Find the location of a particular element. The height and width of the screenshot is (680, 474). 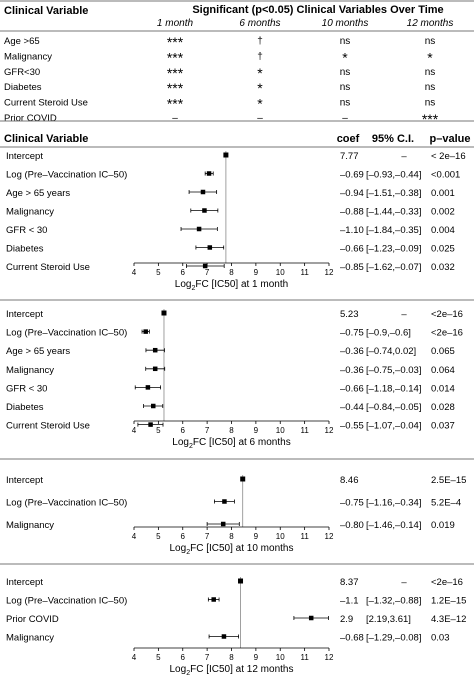

summary-cell: † is located at coordinates (260, 41).